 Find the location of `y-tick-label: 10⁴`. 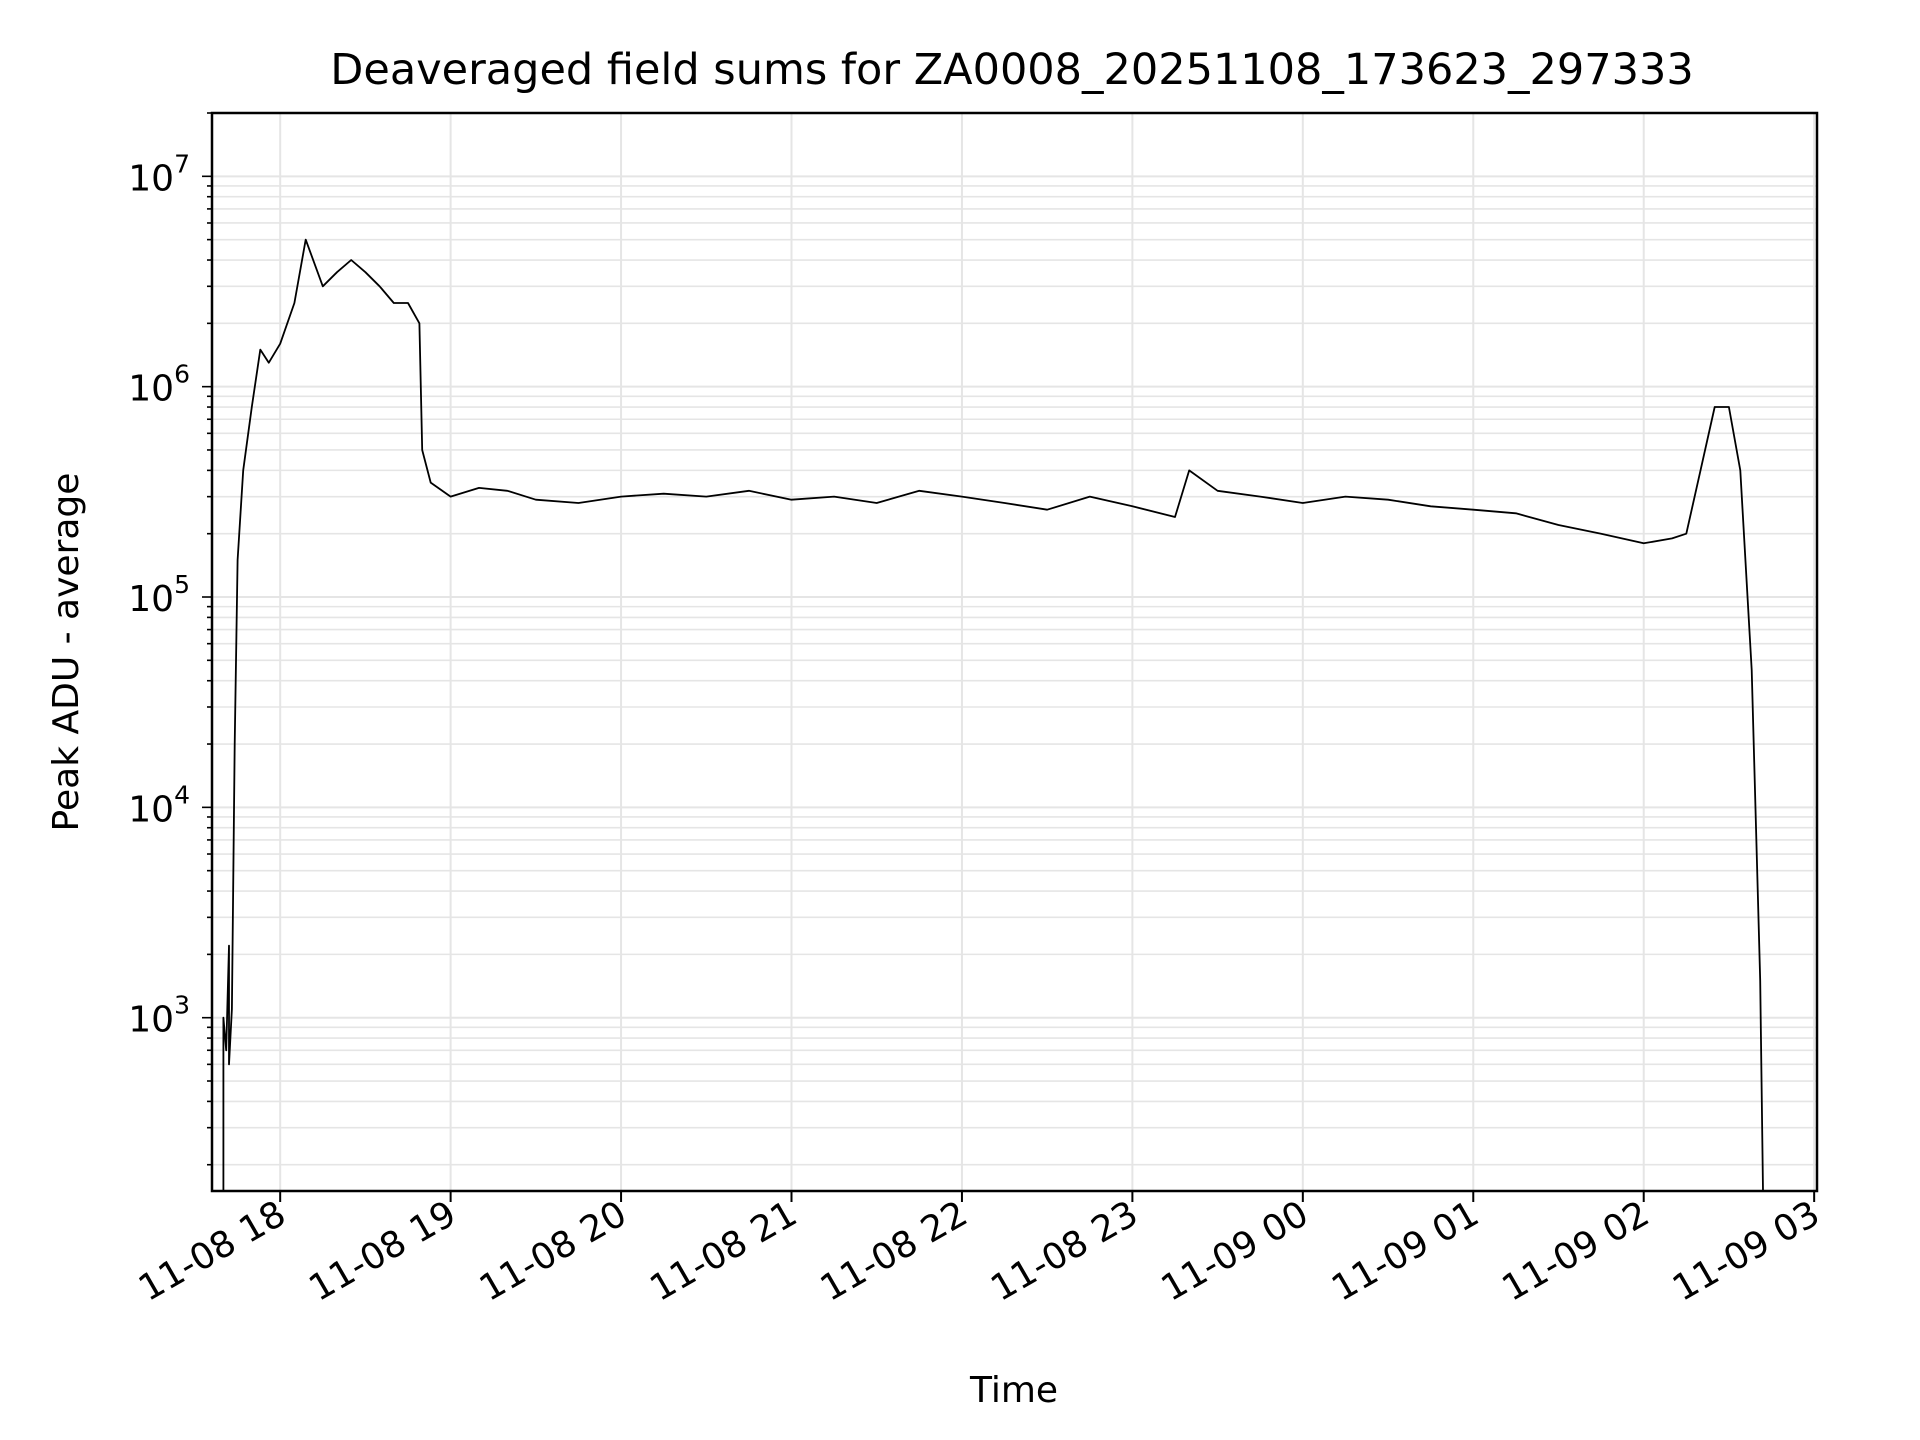

y-tick-label: 10⁴ is located at coordinates (159, 805).